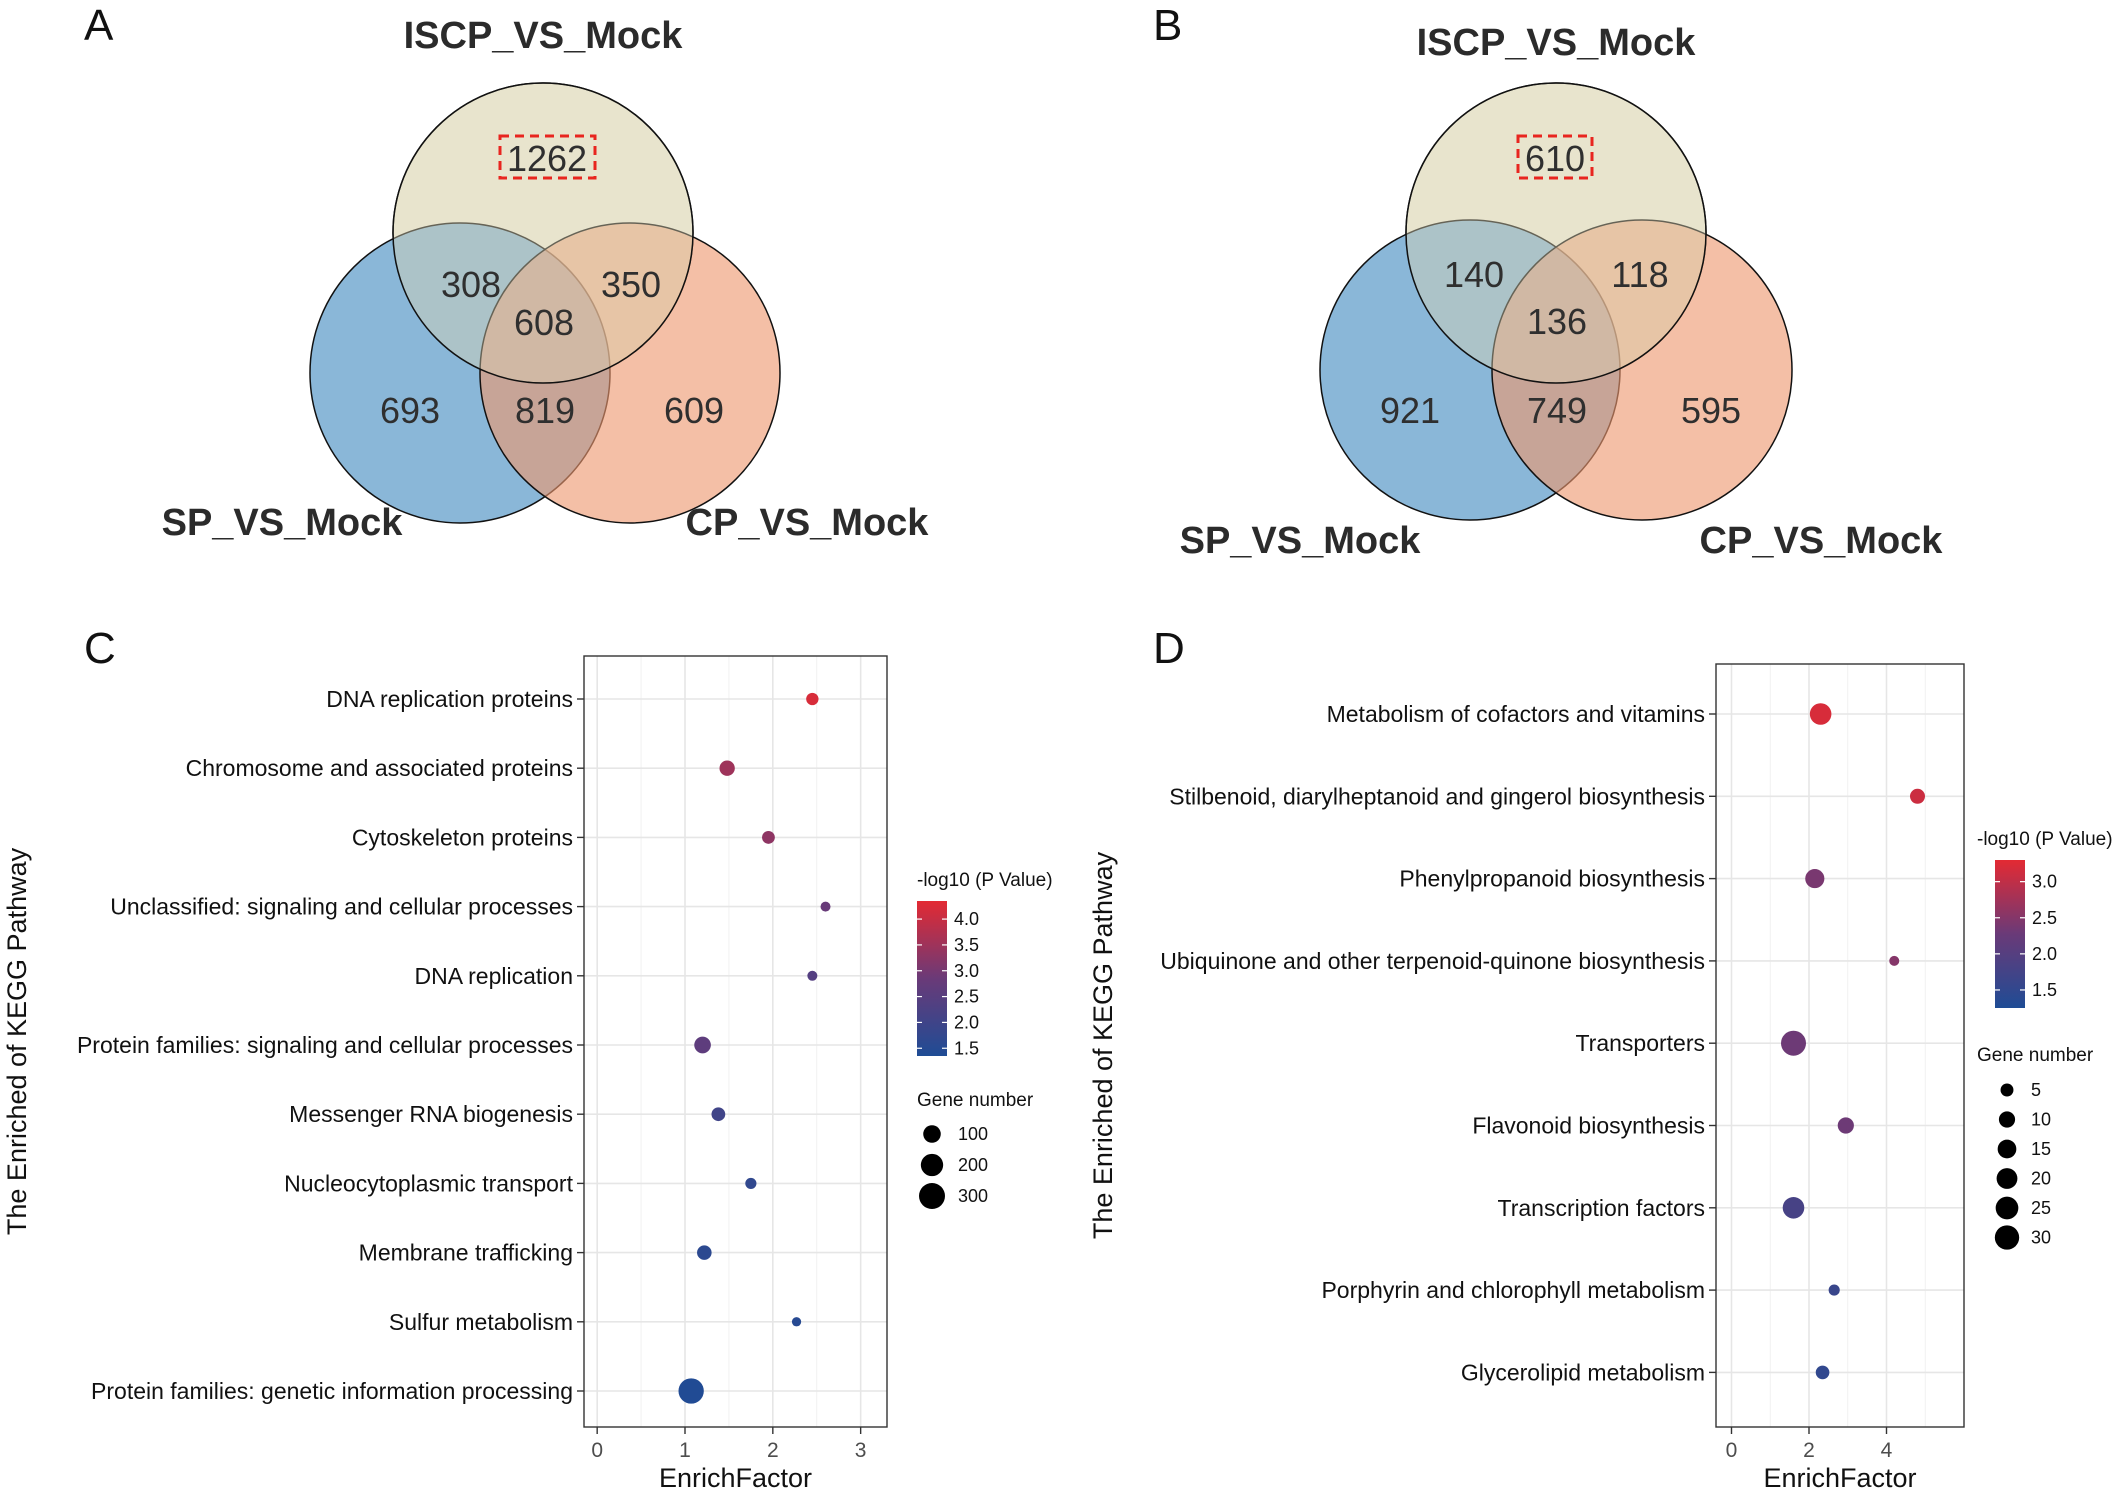 This screenshot has height=1489, width=2128. Describe the element at coordinates (685, 1450) in the screenshot. I see `x-tick-label: 1` at that location.